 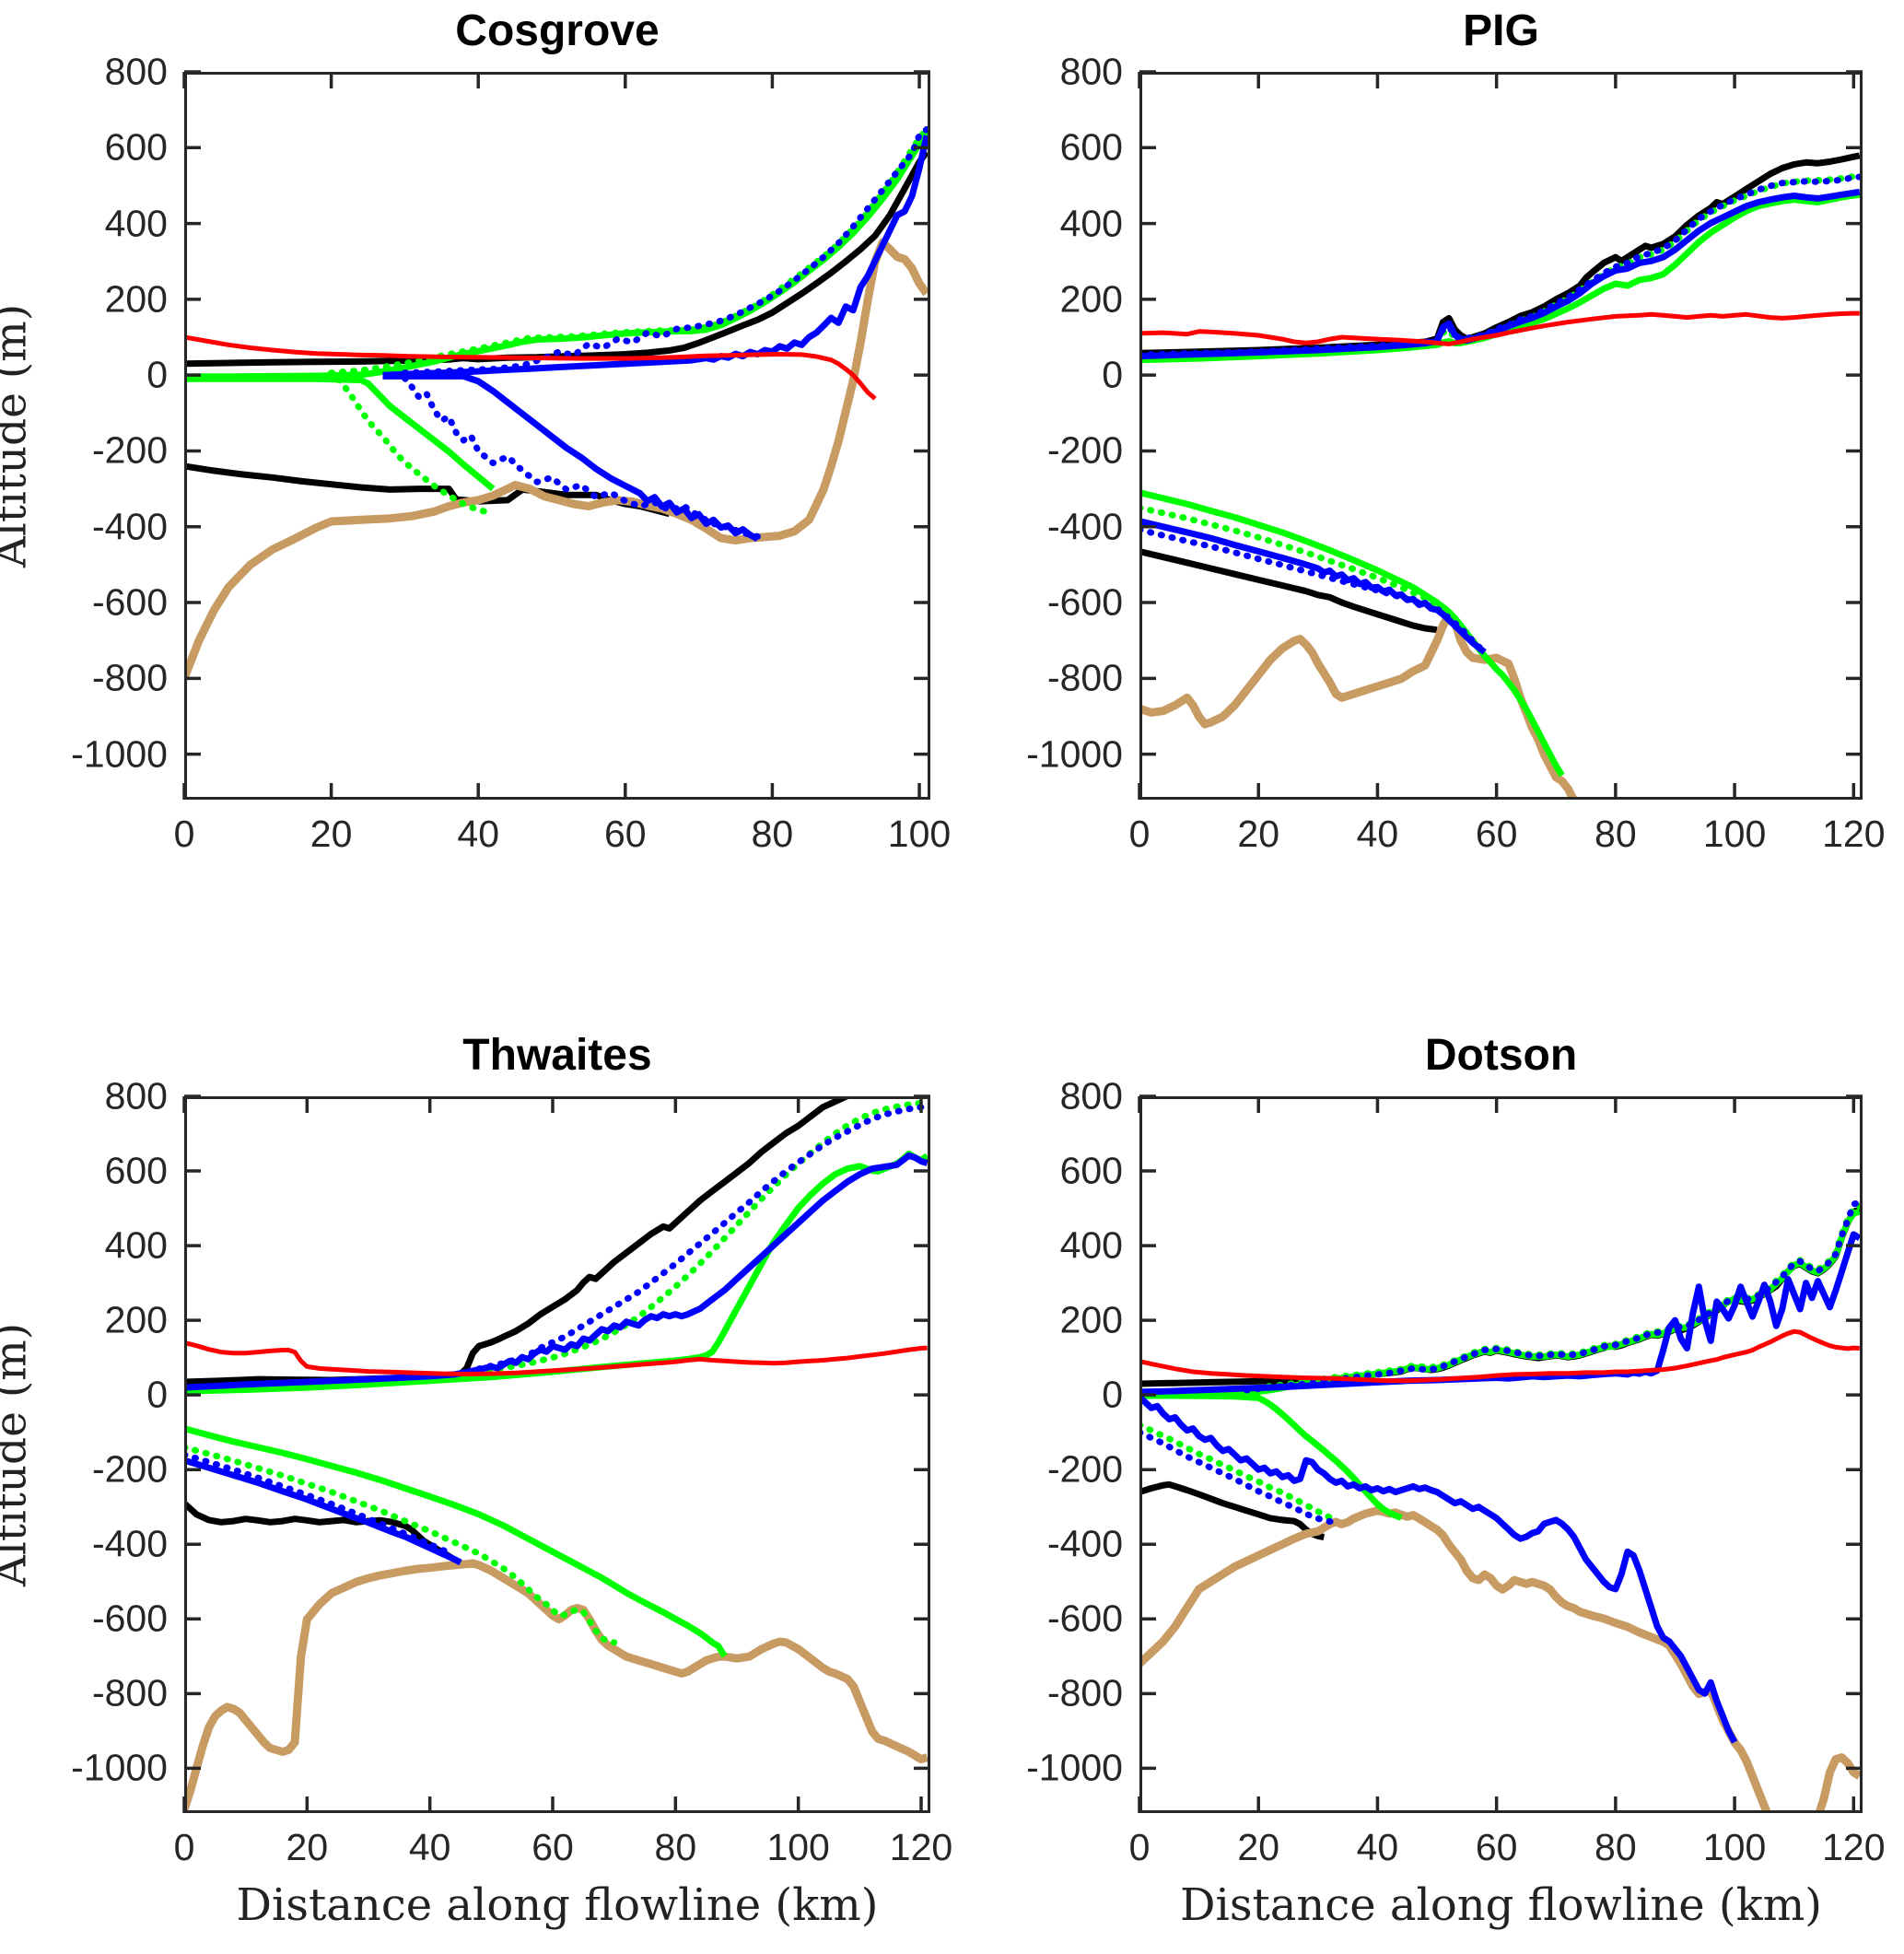 What do you see at coordinates (1499, 328) in the screenshot?
I see `pig-series-red-line` at bounding box center [1499, 328].